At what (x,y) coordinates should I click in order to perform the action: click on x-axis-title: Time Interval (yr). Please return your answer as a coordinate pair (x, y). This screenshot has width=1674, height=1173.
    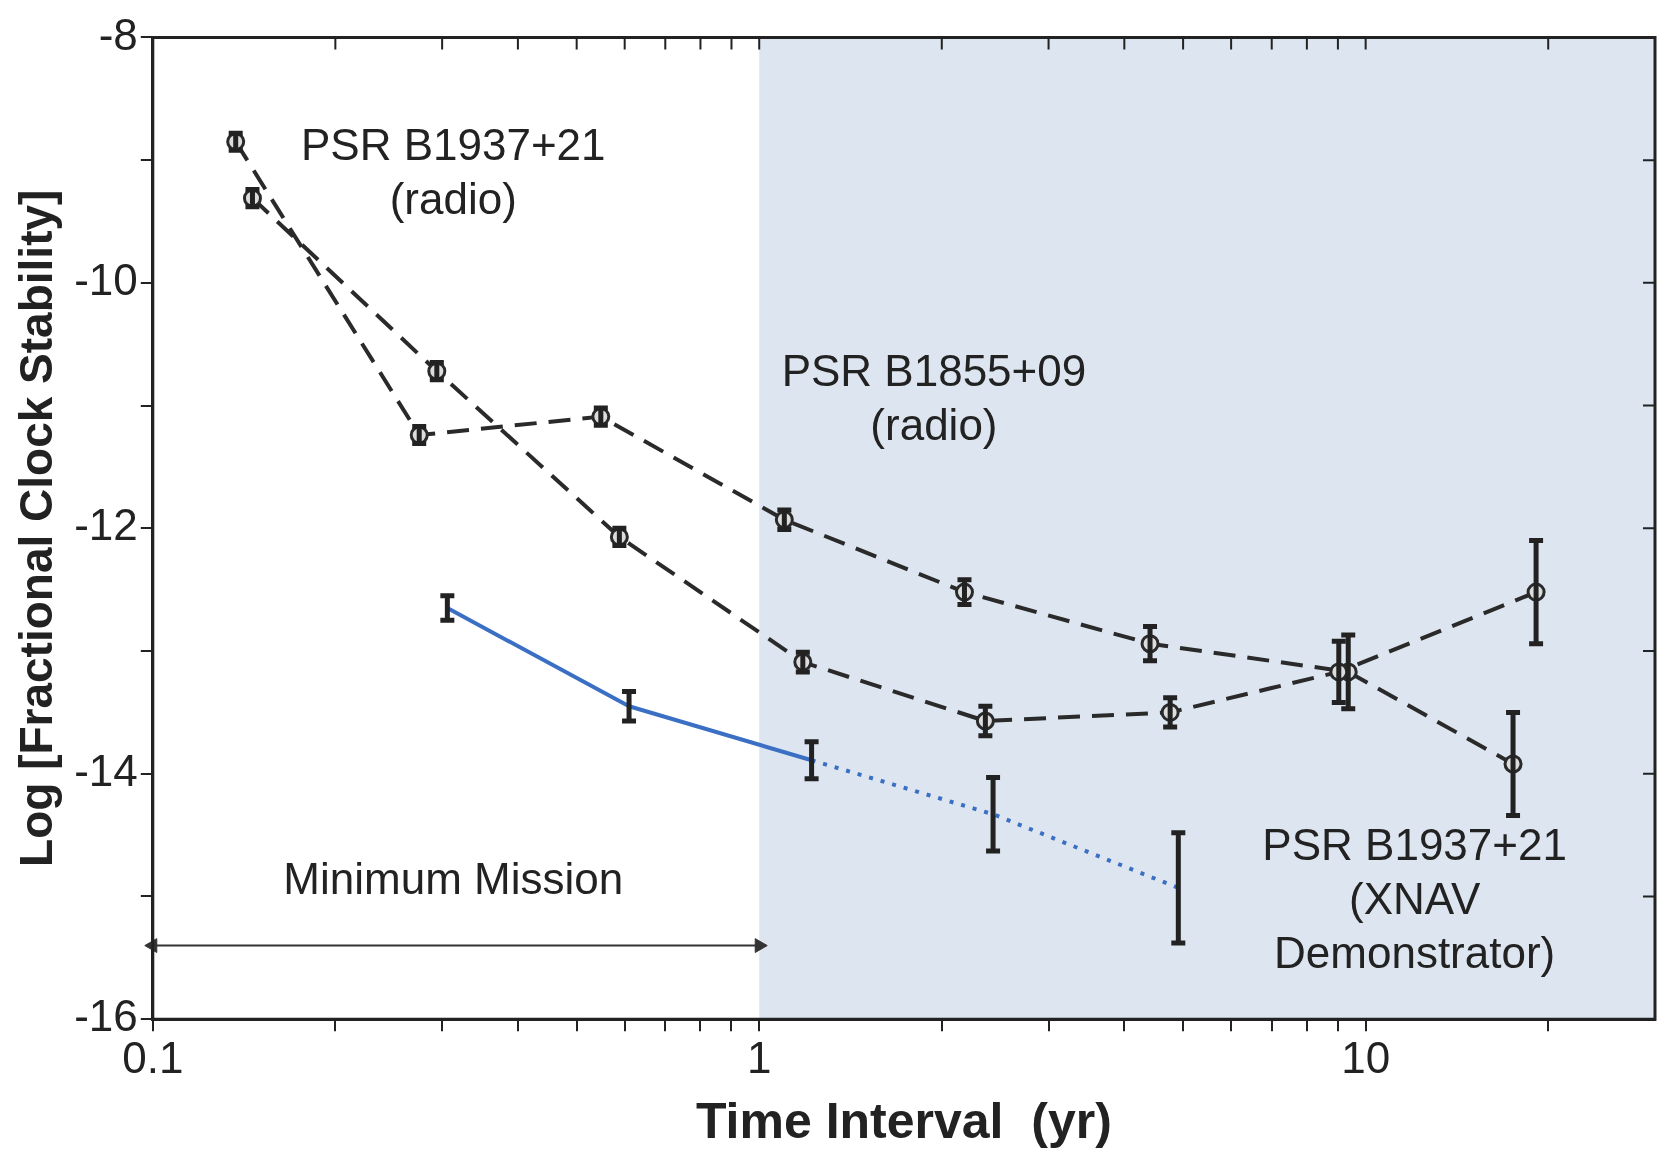
    Looking at the image, I should click on (903, 1120).